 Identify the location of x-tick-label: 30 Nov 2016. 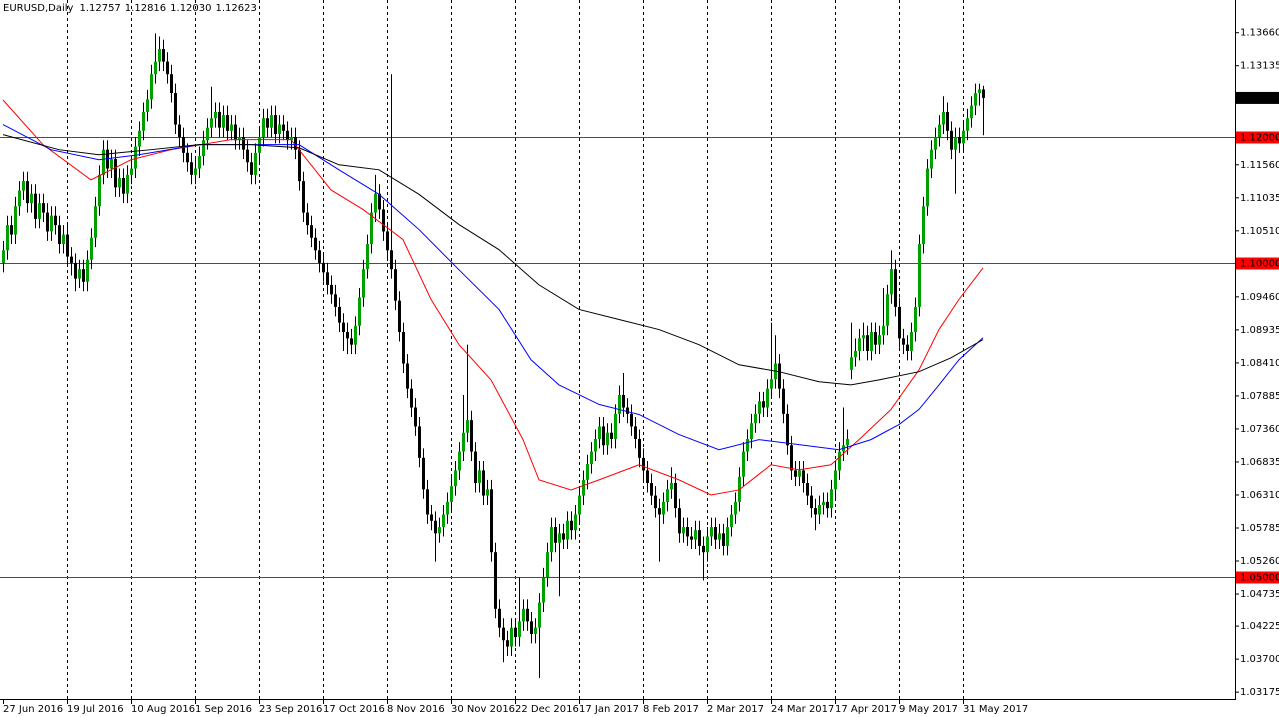
(483, 709).